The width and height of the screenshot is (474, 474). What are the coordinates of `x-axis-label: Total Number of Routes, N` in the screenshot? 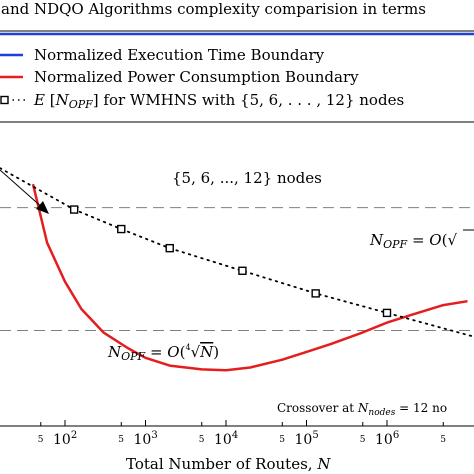 It's located at (228, 464).